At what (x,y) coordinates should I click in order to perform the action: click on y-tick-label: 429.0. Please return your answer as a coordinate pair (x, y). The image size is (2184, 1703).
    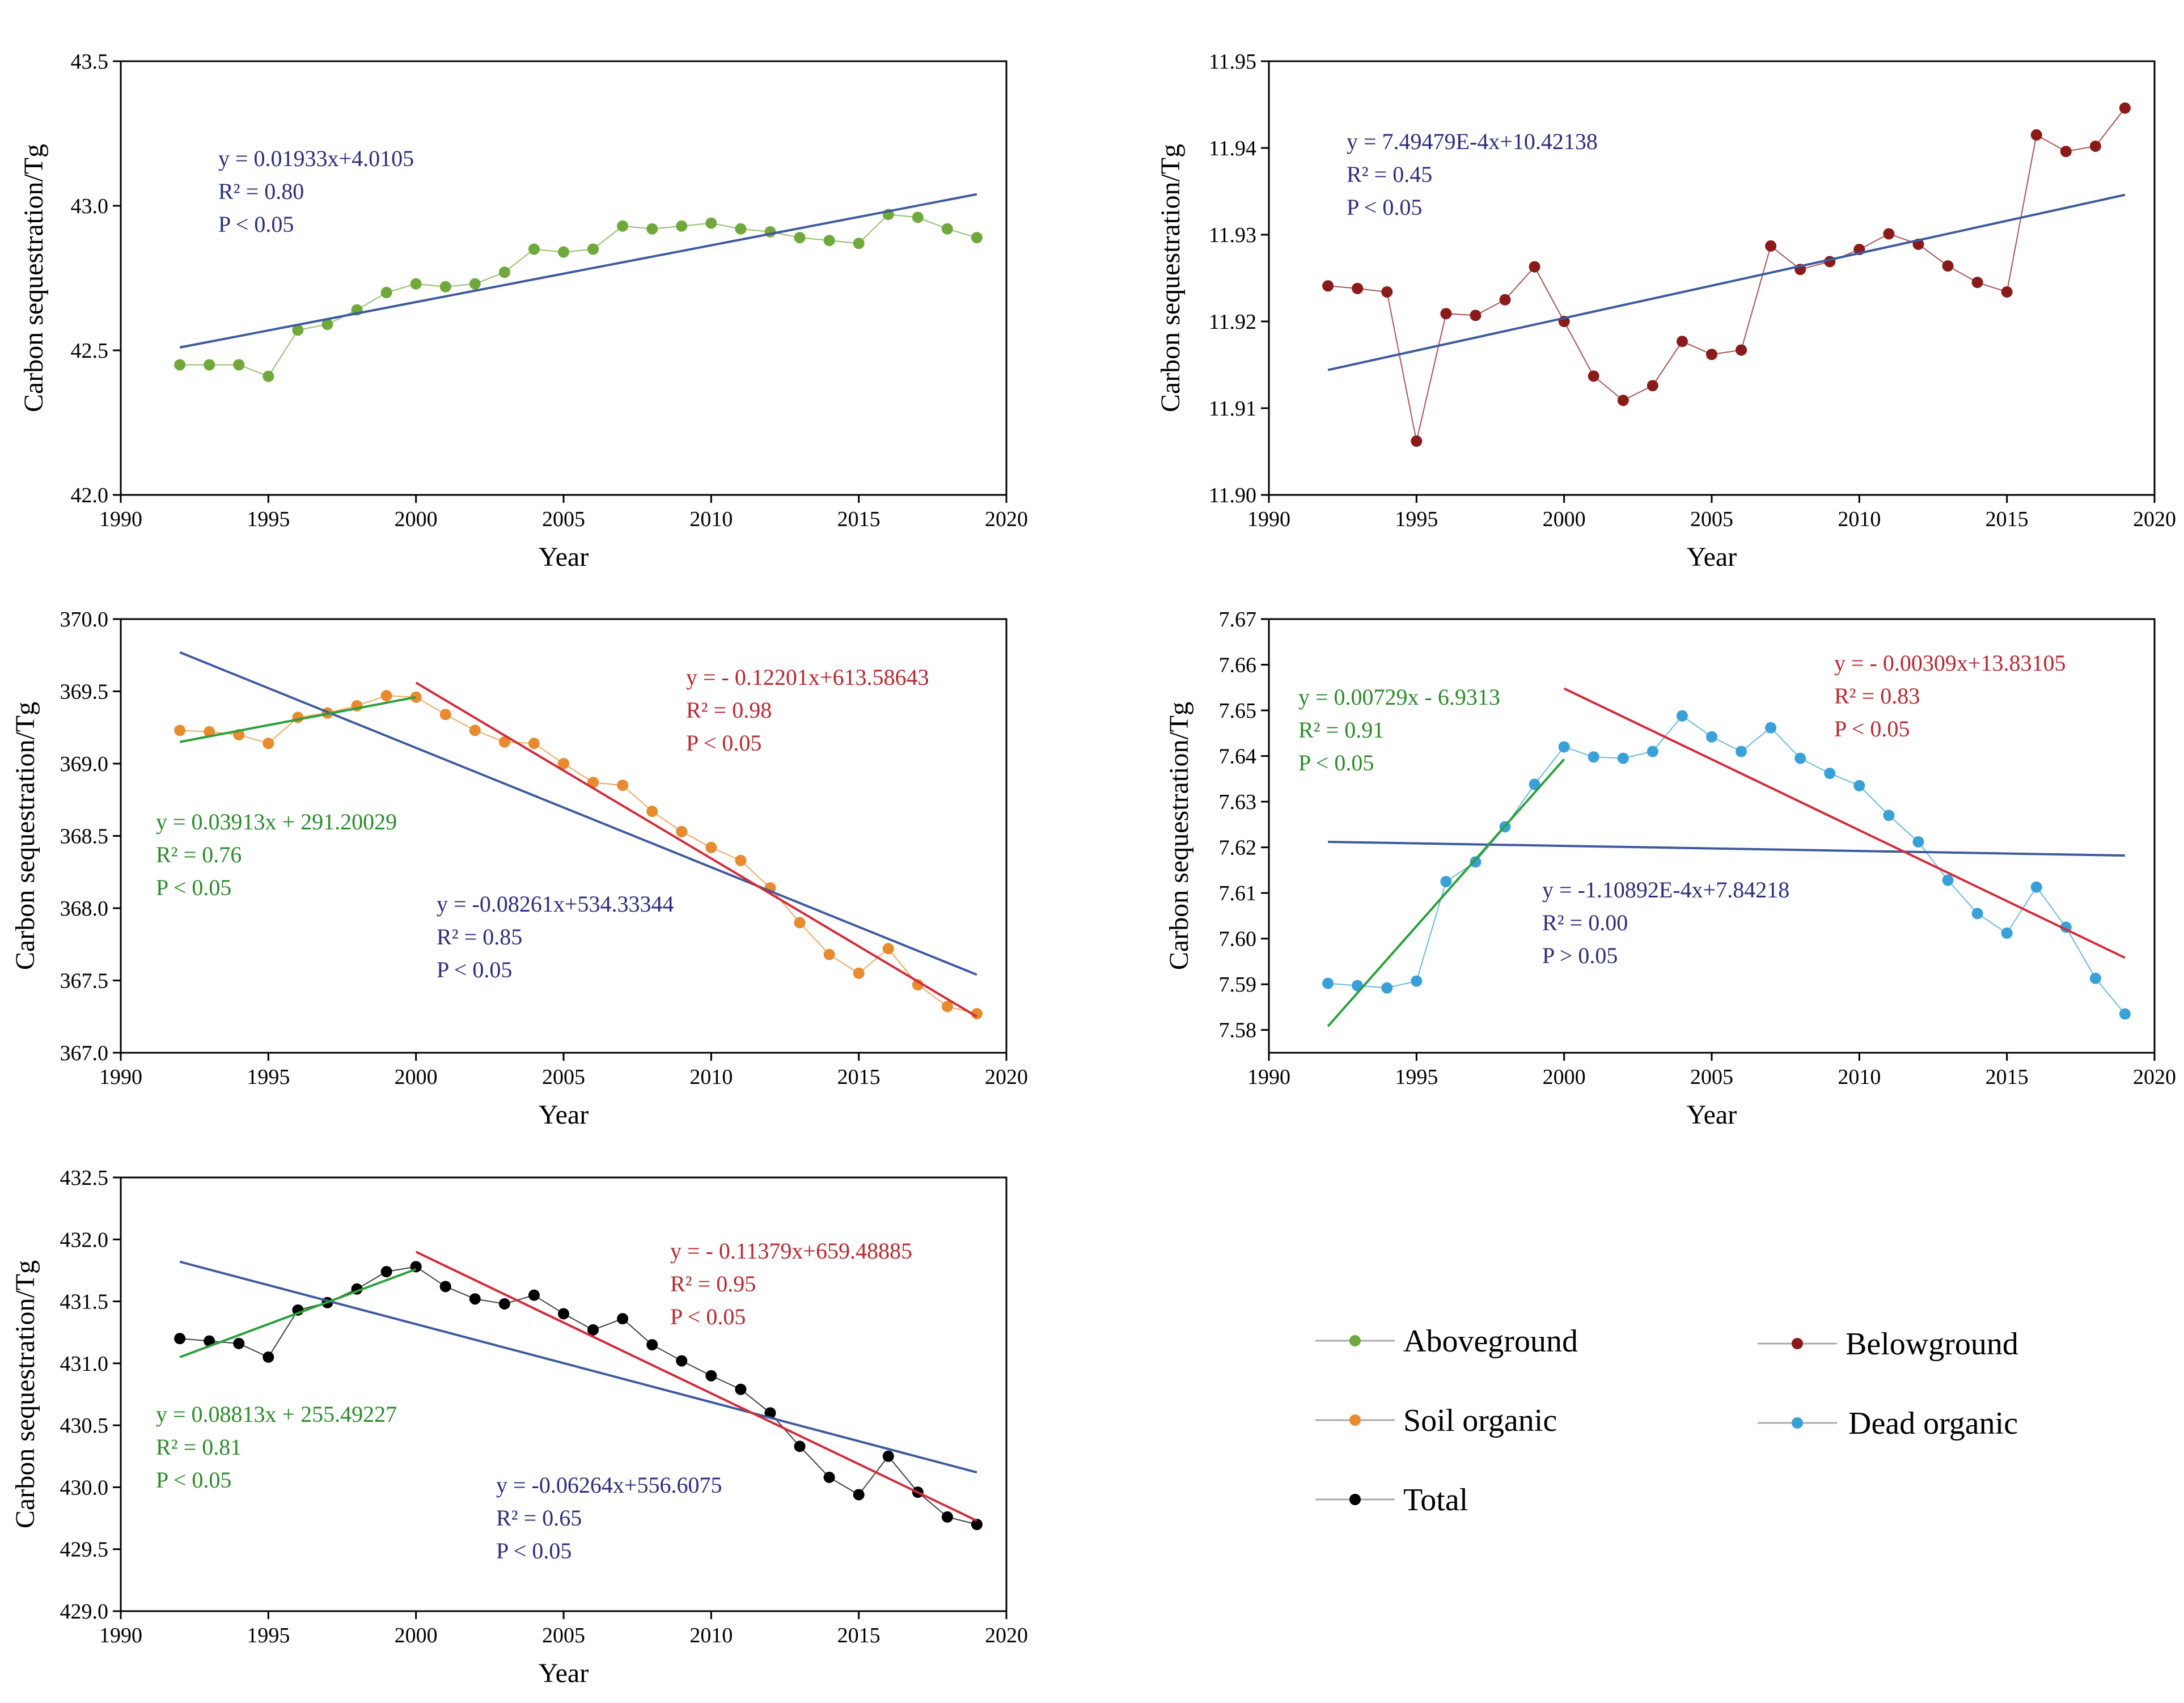
    Looking at the image, I should click on (84, 1612).